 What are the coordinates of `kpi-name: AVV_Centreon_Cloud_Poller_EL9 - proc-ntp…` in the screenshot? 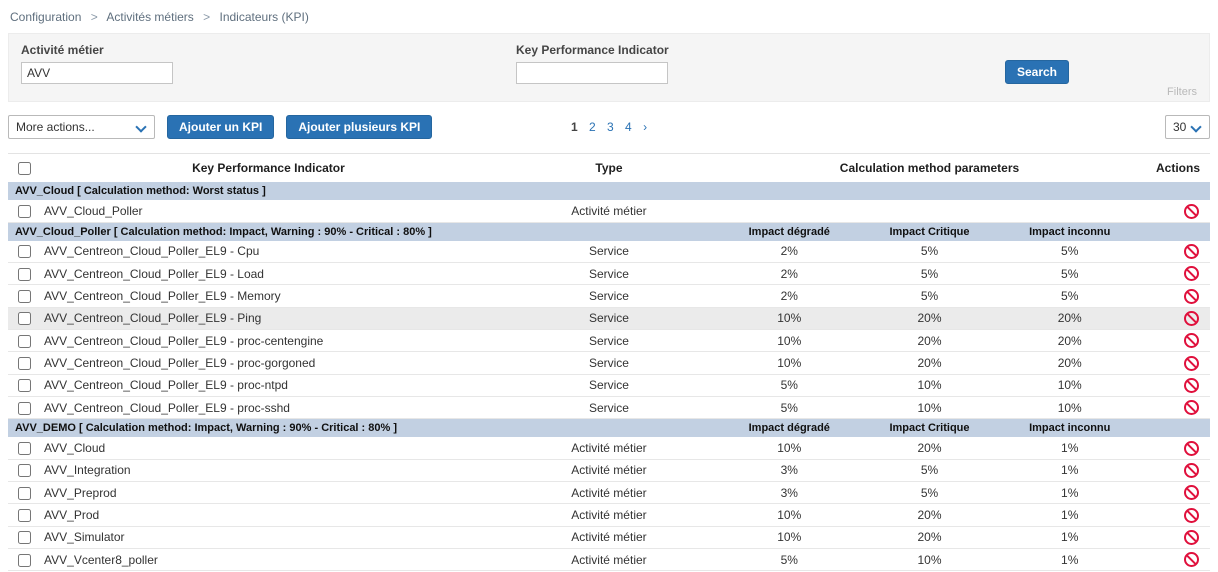 It's located at (268, 385).